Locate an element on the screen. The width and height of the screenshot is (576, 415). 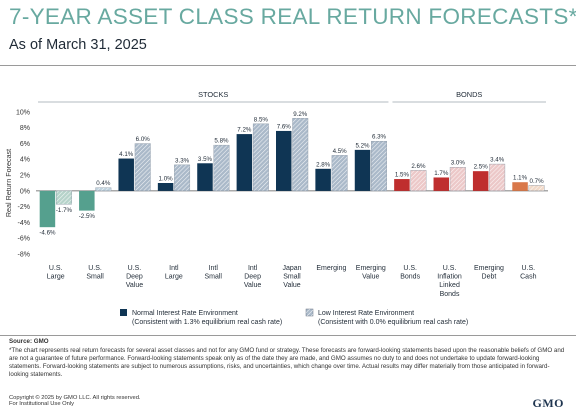
y-tick-label: -4% is located at coordinates (24, 223).